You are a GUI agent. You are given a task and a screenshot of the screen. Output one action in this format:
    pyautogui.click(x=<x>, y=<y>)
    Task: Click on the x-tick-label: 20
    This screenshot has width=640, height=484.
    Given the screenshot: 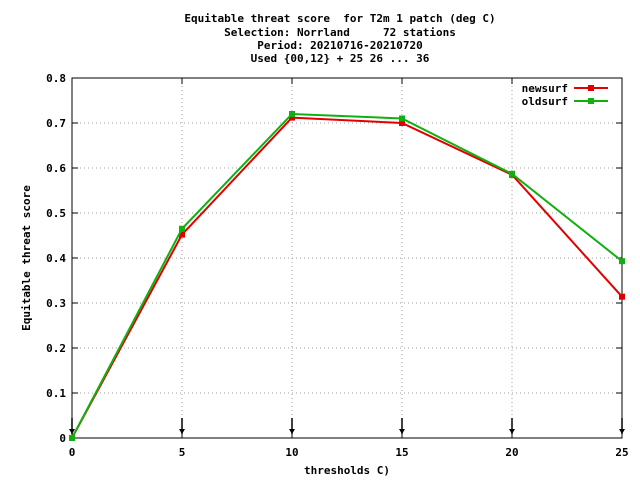 What is the action you would take?
    pyautogui.click(x=511, y=452)
    